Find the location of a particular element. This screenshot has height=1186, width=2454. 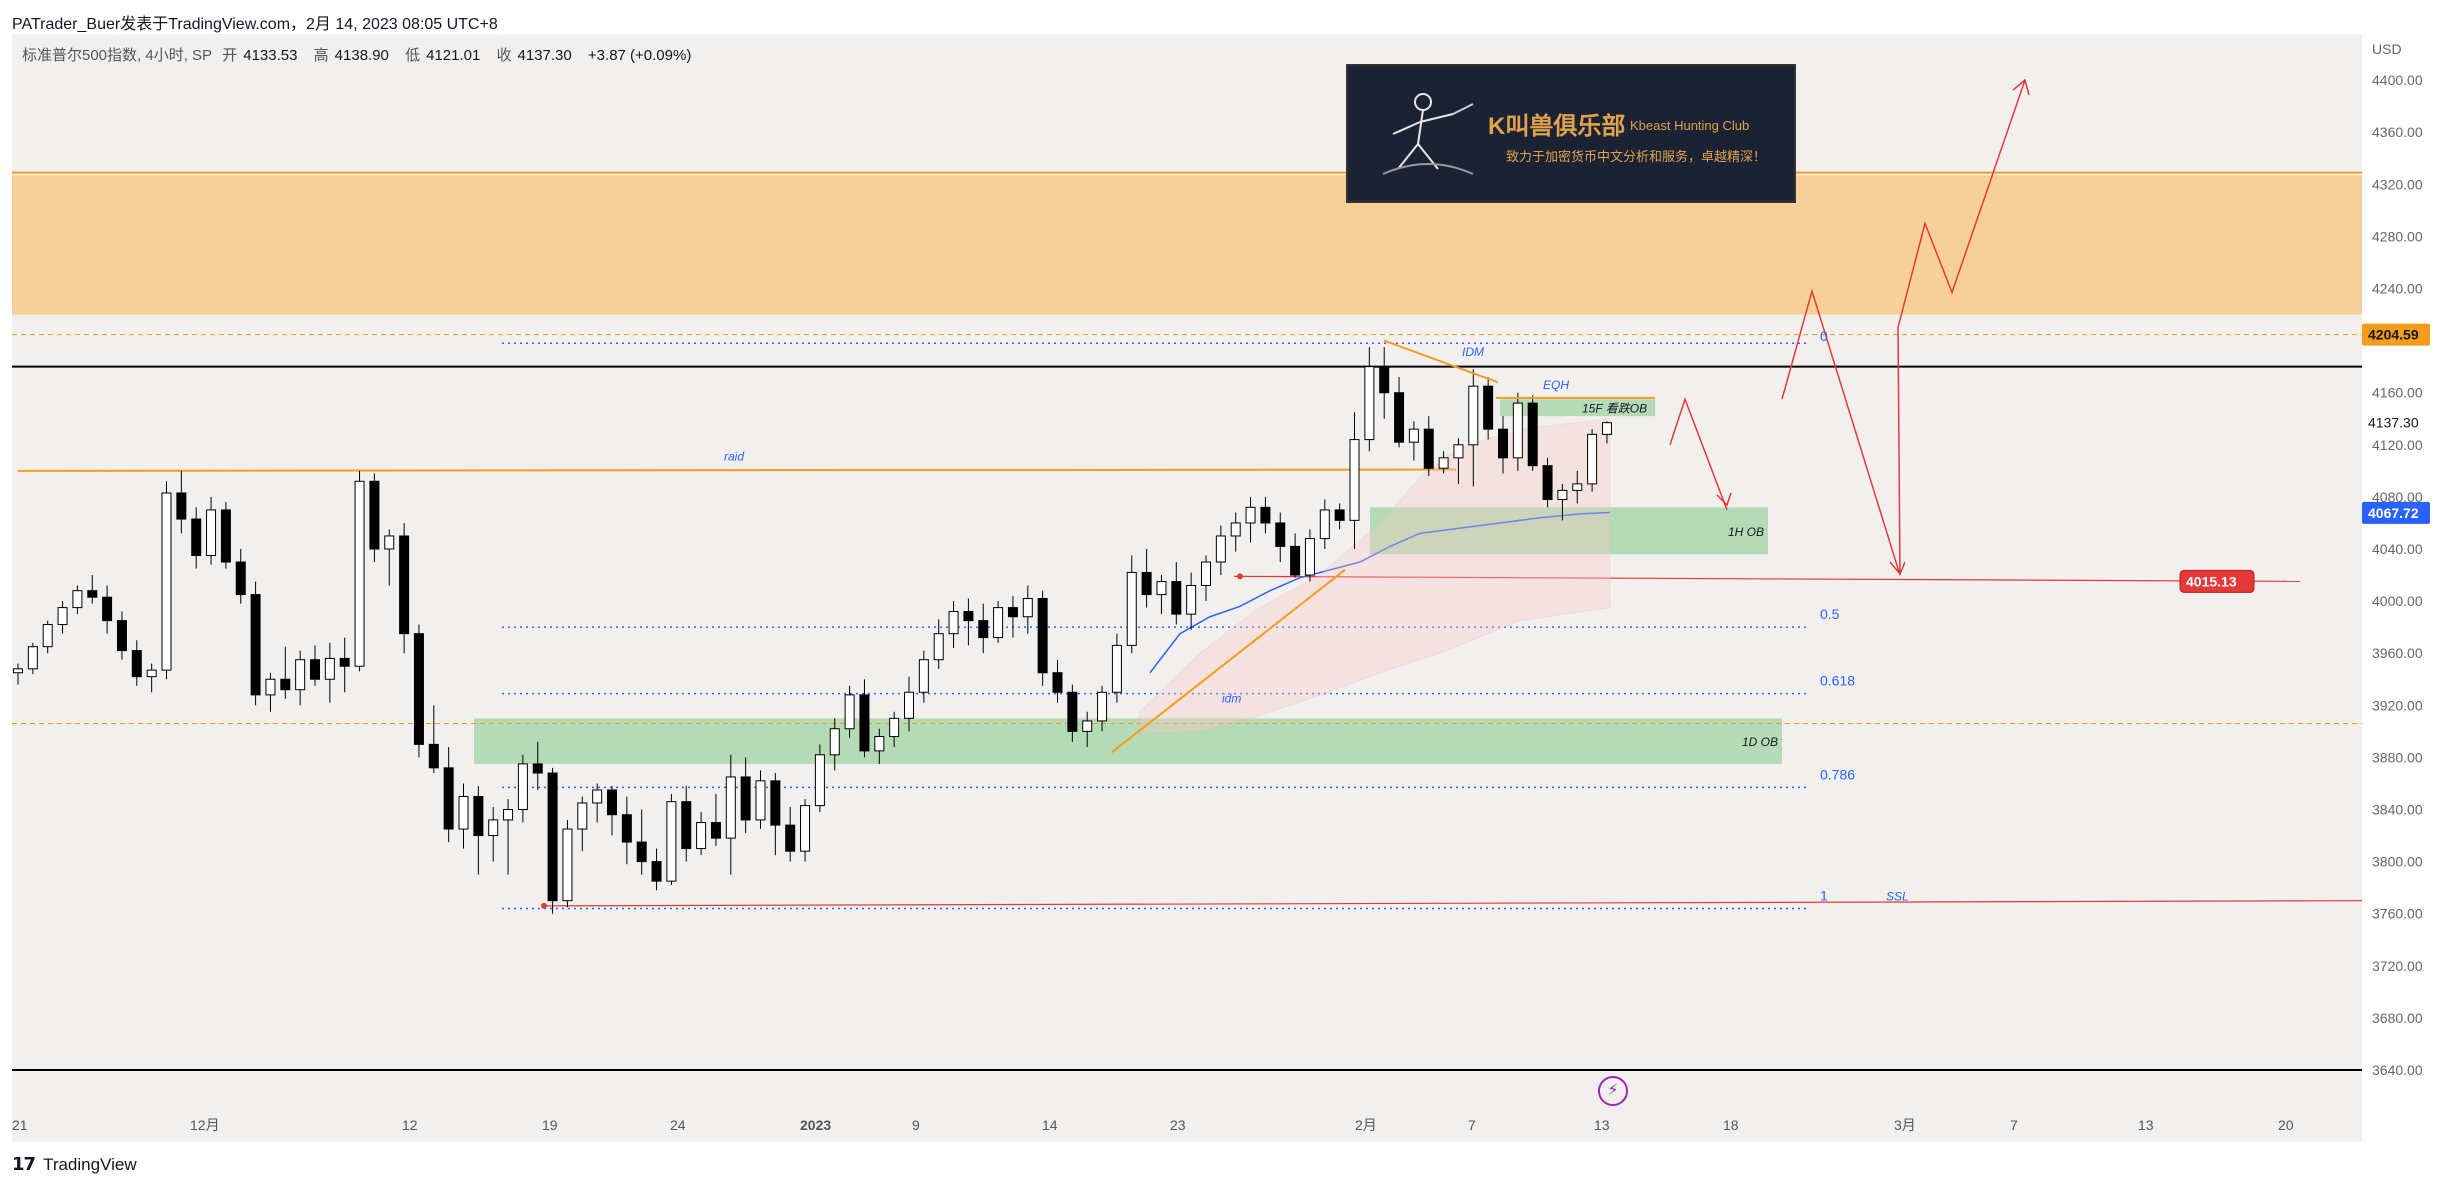

fib-label: 0.786 is located at coordinates (1837, 774).